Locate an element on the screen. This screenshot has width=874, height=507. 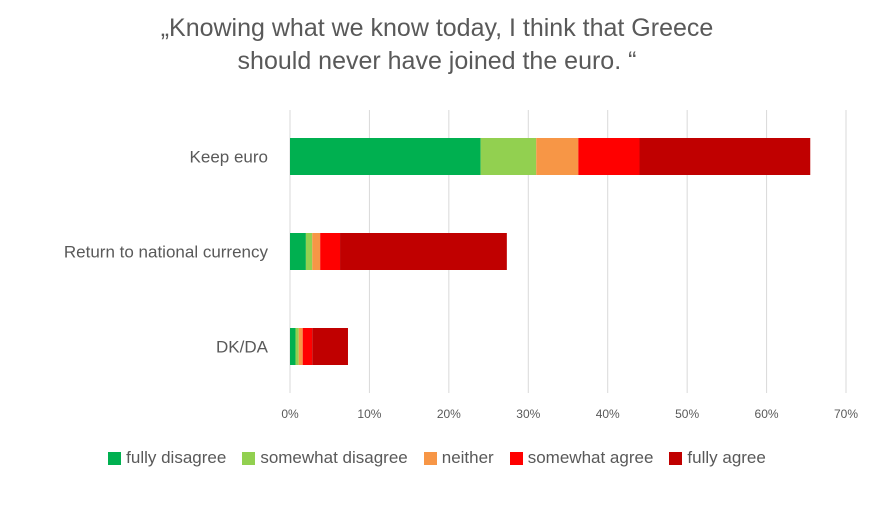
legend-label: somewhat agree is located at coordinates (590, 457).